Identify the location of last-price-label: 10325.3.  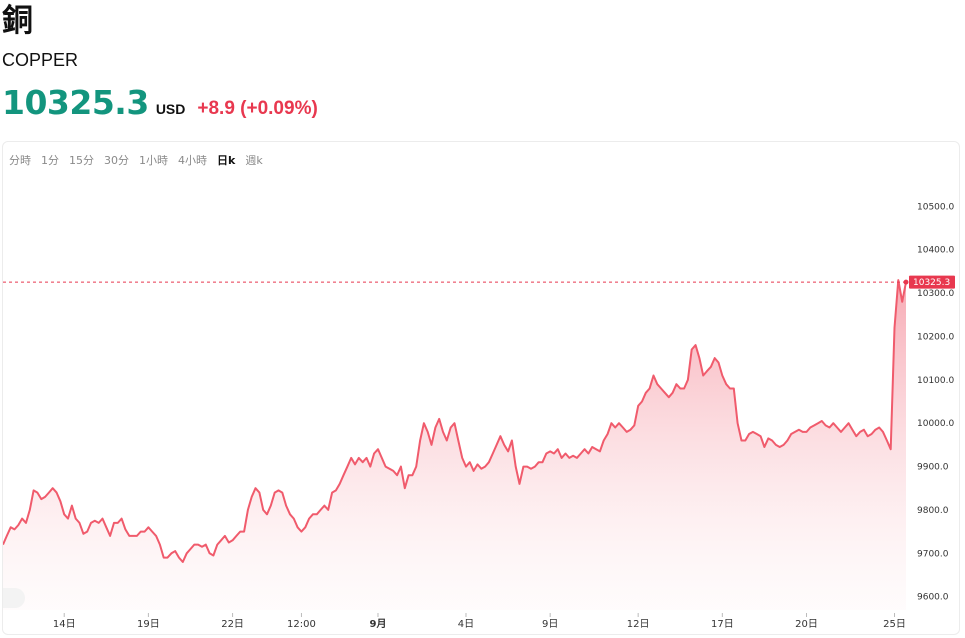
(931, 283).